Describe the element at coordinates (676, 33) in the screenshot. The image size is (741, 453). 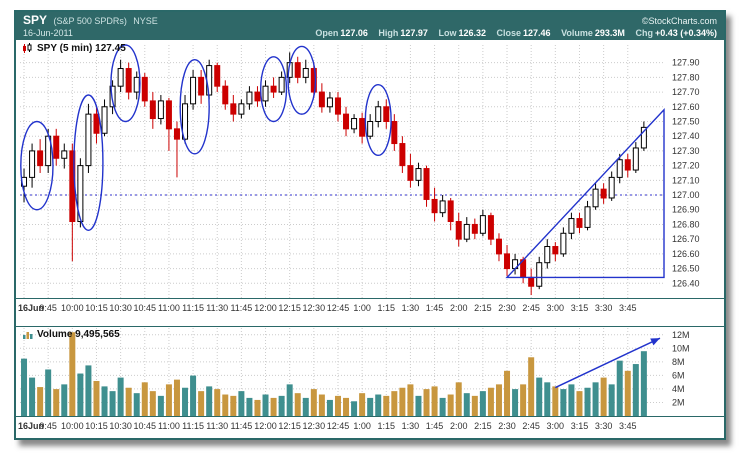
I see `quote-change: Chg +0.43 (+0.34%)` at that location.